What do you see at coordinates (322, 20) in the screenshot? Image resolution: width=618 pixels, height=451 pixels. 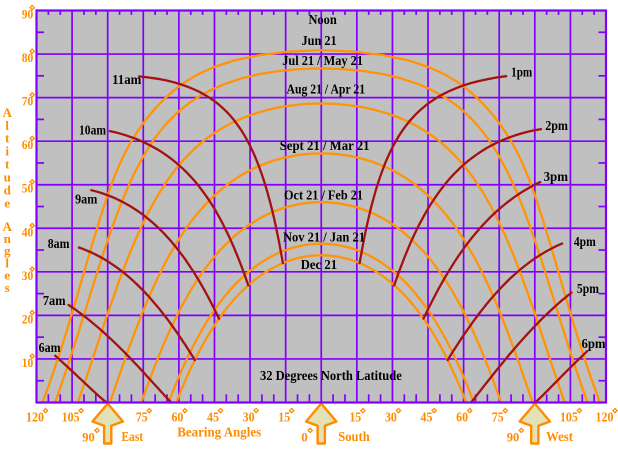 I see `svg-text: Noon` at bounding box center [322, 20].